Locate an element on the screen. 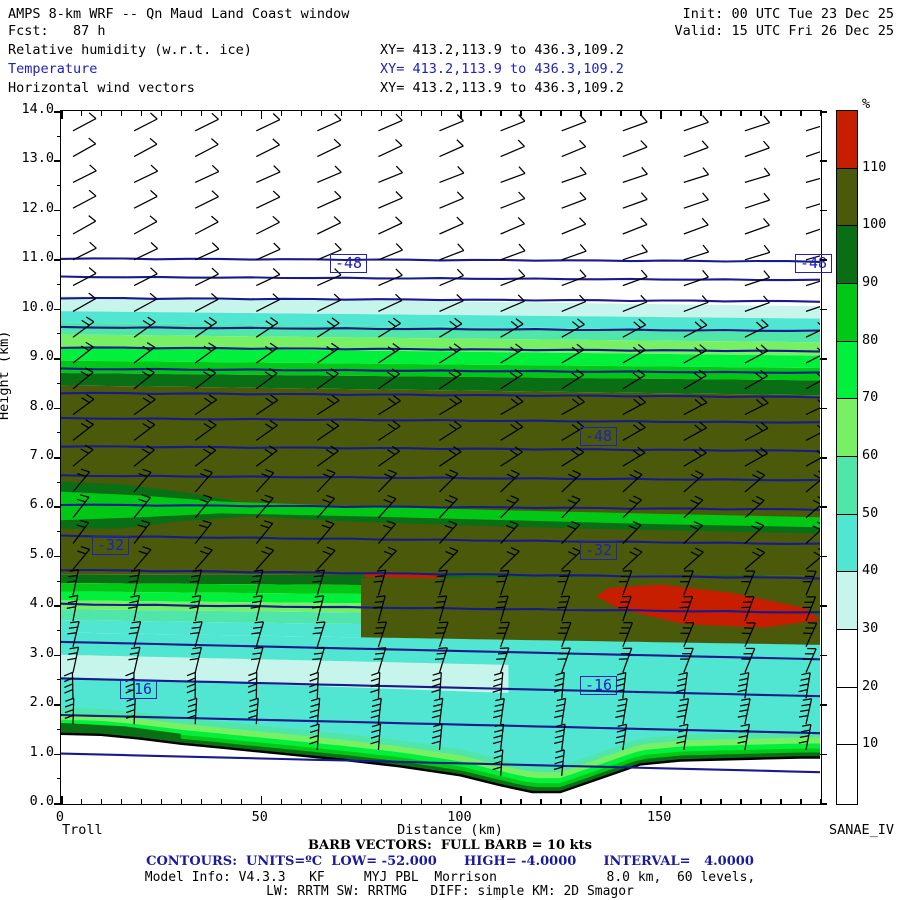  y-tick-0.0: 0.0 is located at coordinates (41, 801).